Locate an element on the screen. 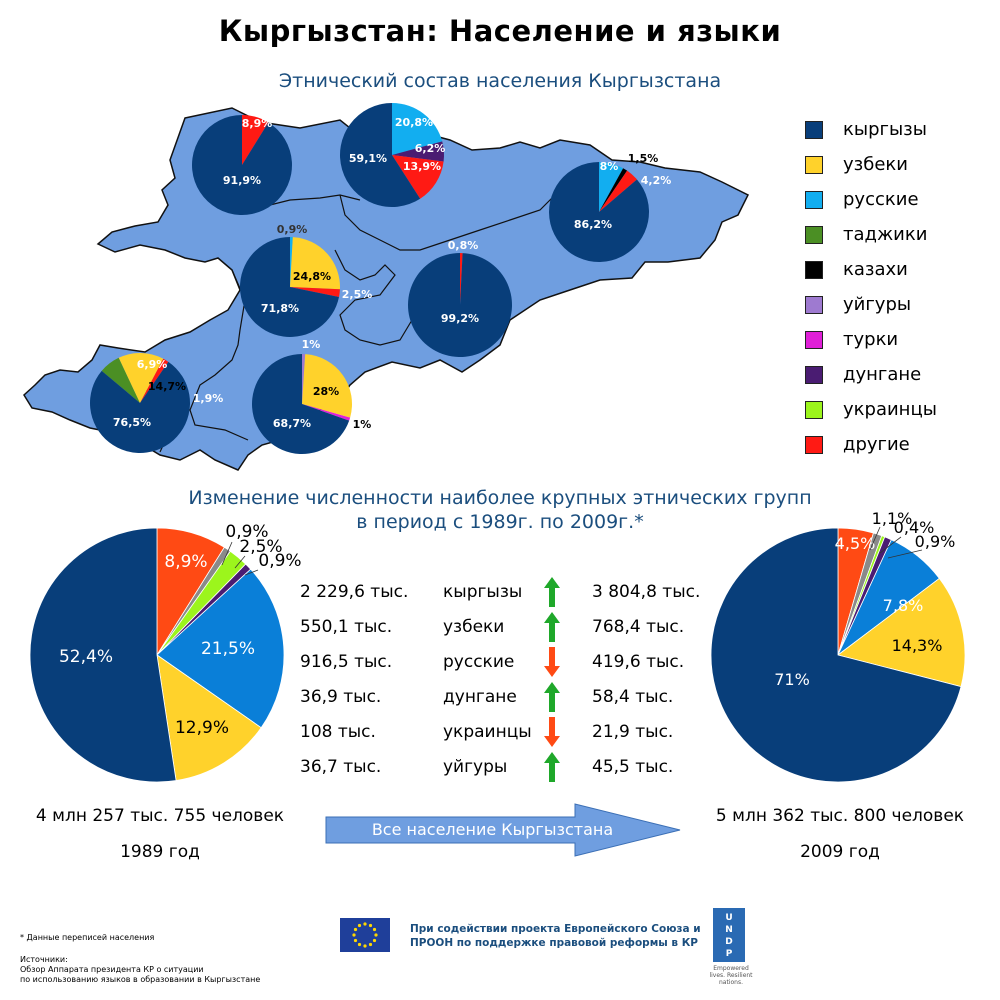 This screenshot has width=1000, height=1000. legend-label: дунгане is located at coordinates (882, 374).